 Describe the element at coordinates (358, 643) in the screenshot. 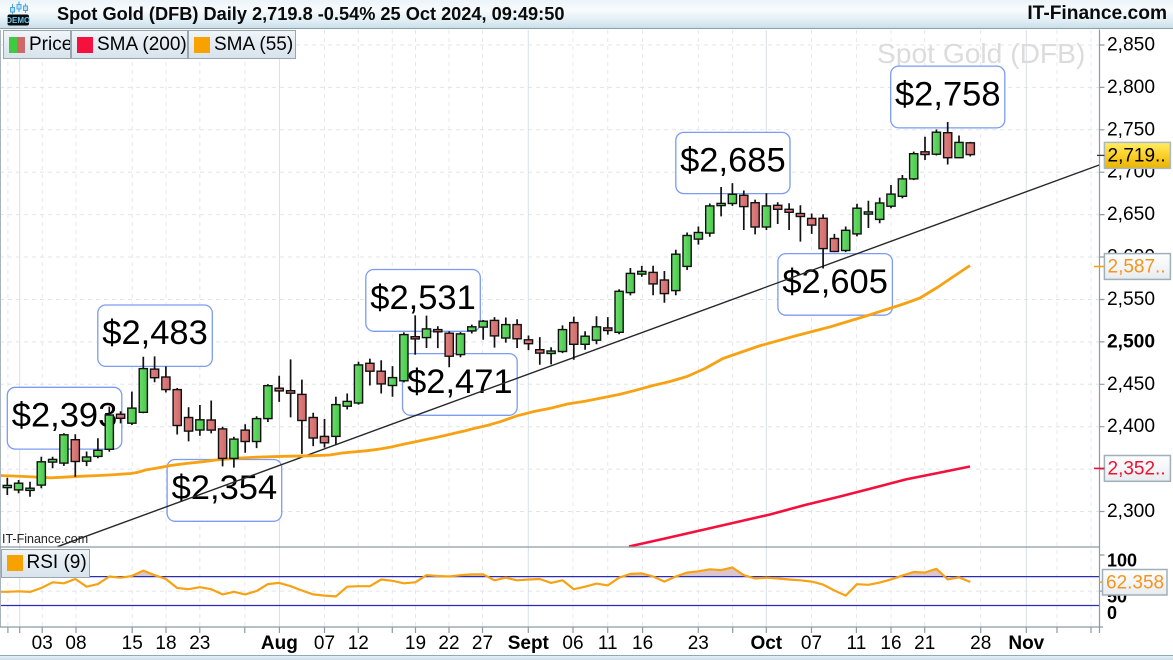

I see `svg-text: 12` at that location.